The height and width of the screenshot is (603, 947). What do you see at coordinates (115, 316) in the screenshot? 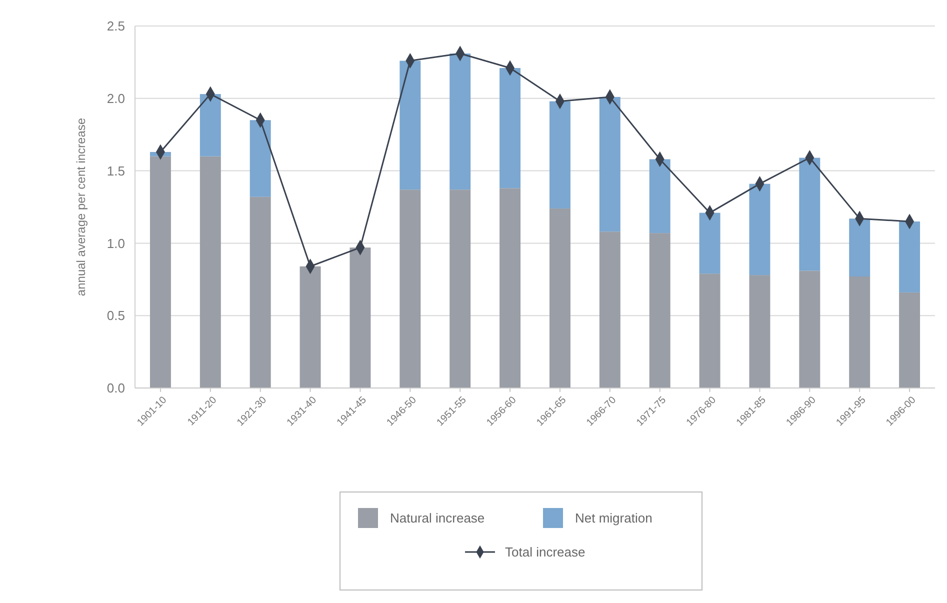
I see `y-tick-label: 0.5` at bounding box center [115, 316].